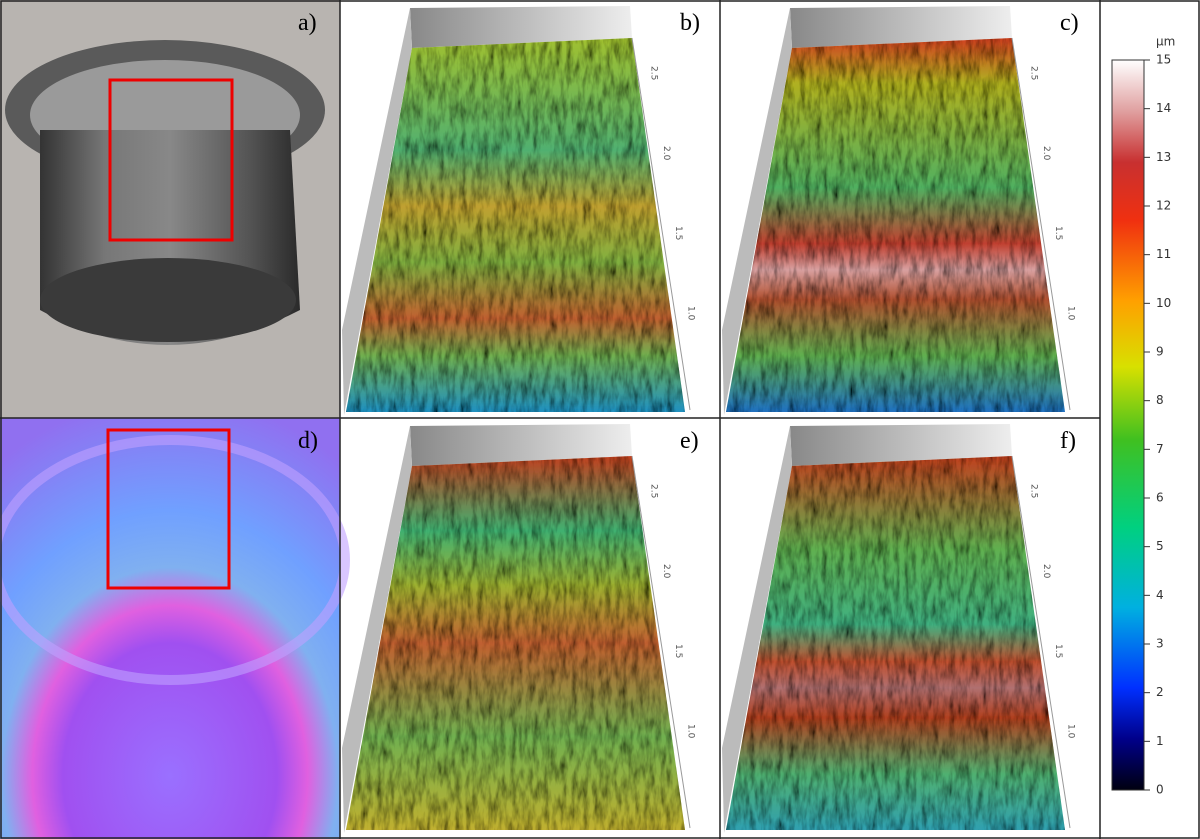 Image resolution: width=1200 pixels, height=839 pixels. Describe the element at coordinates (307, 23) in the screenshot. I see `panel-label: a)` at that location.